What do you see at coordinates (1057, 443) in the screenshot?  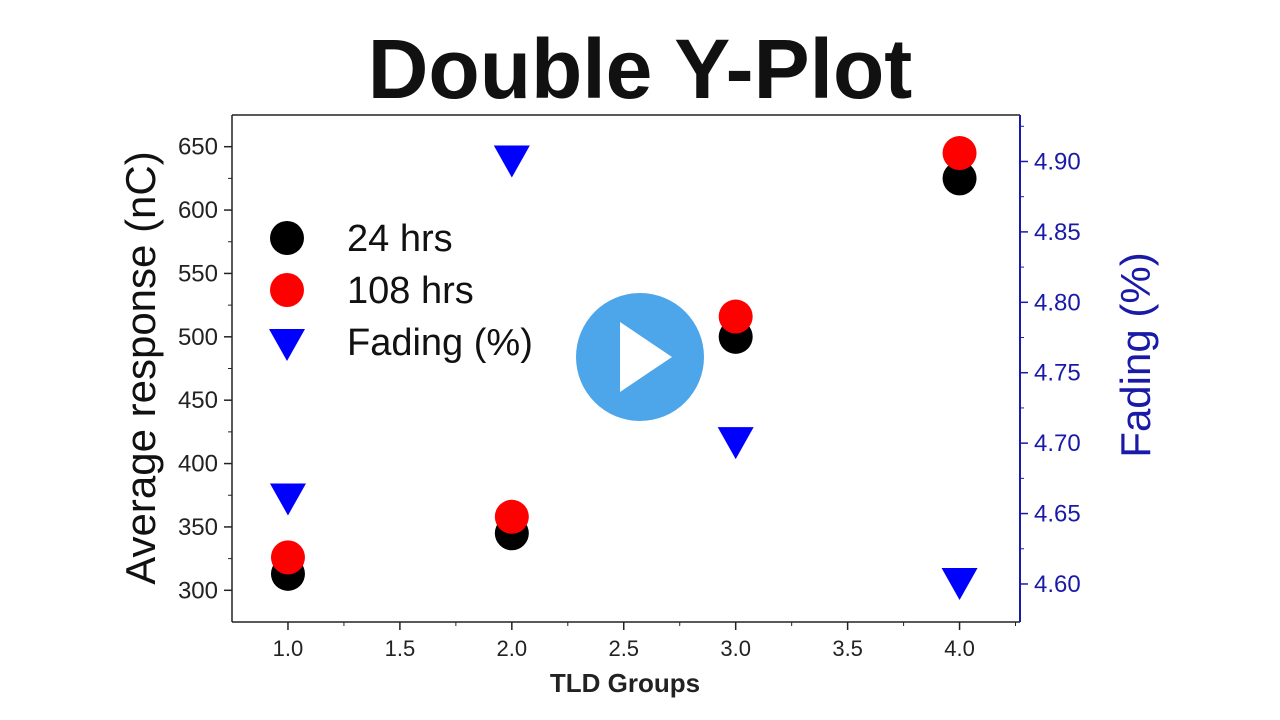 I see `right-tick-label: 4.70` at bounding box center [1057, 443].